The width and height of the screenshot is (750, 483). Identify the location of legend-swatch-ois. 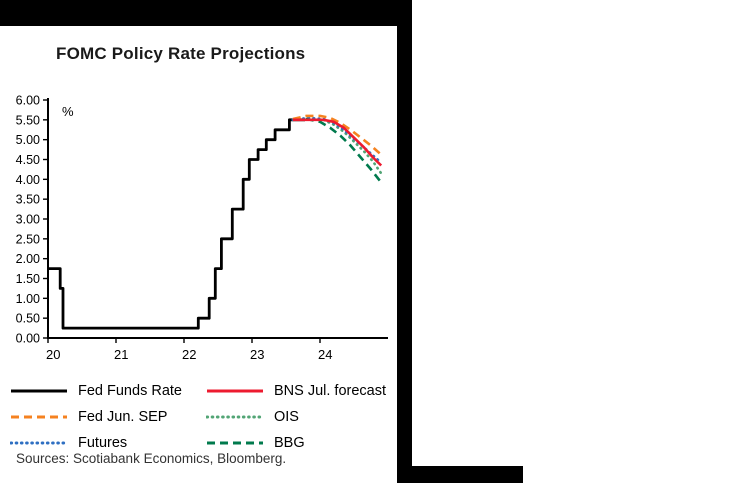
(235, 417).